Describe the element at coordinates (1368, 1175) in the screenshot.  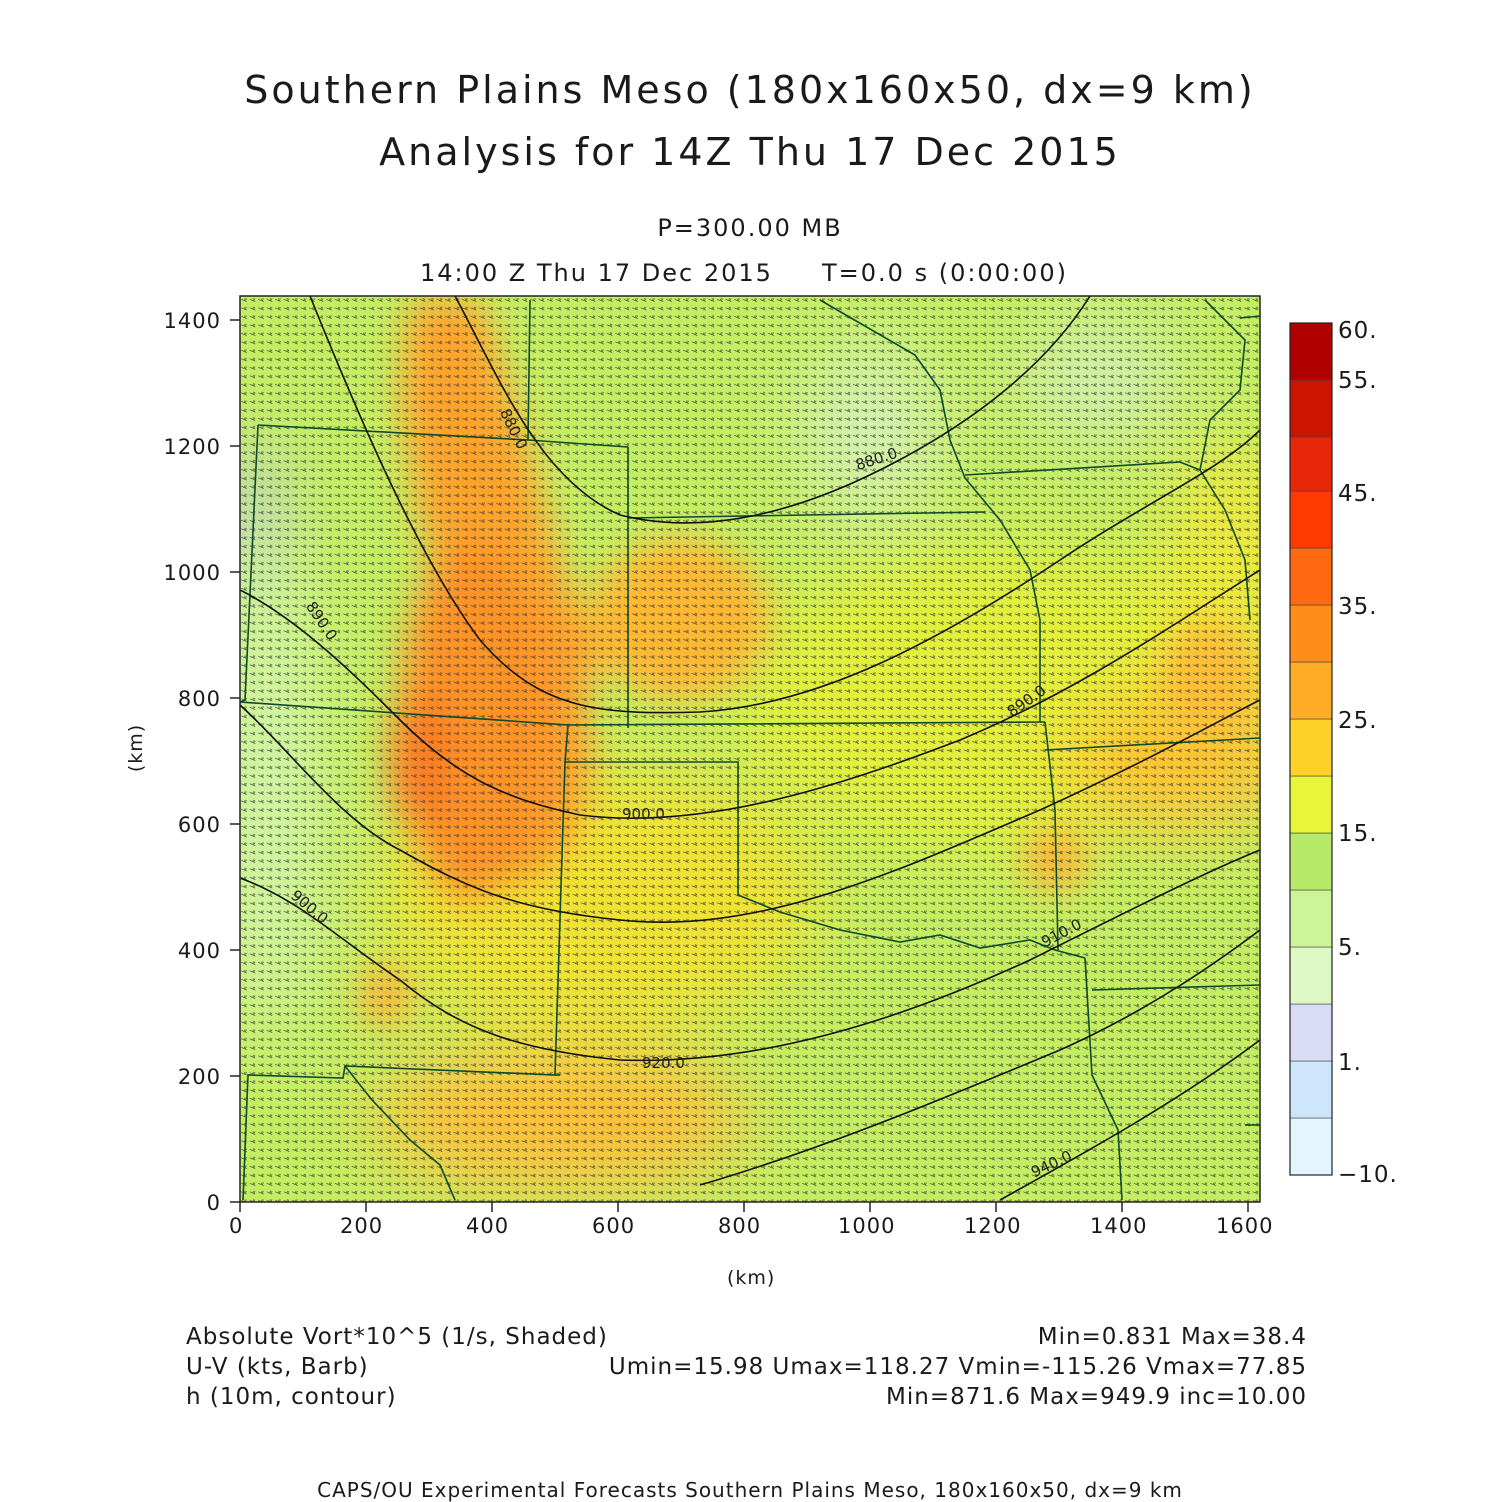
I see `colorbar-label: −10.` at that location.